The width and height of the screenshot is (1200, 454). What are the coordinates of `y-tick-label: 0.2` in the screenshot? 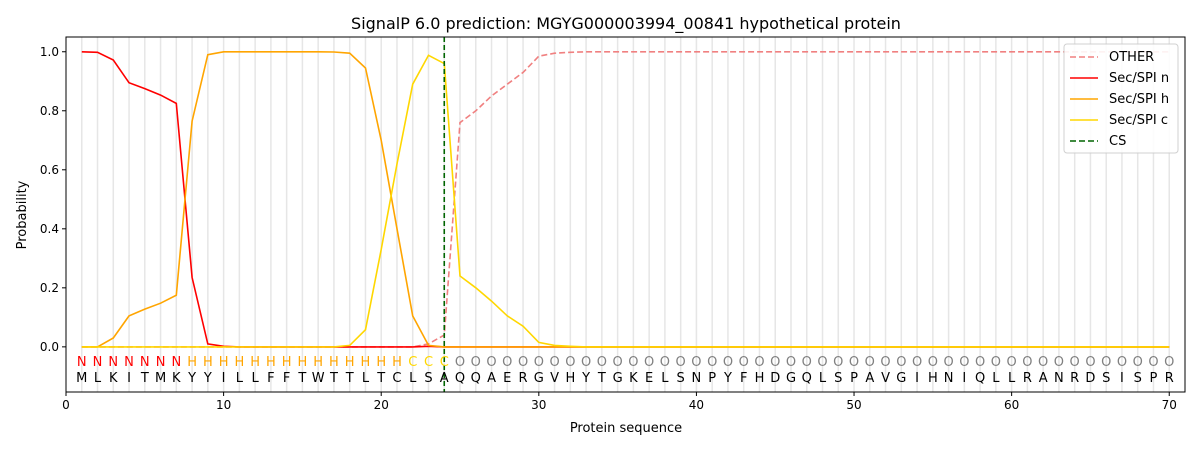 It's located at (49, 288).